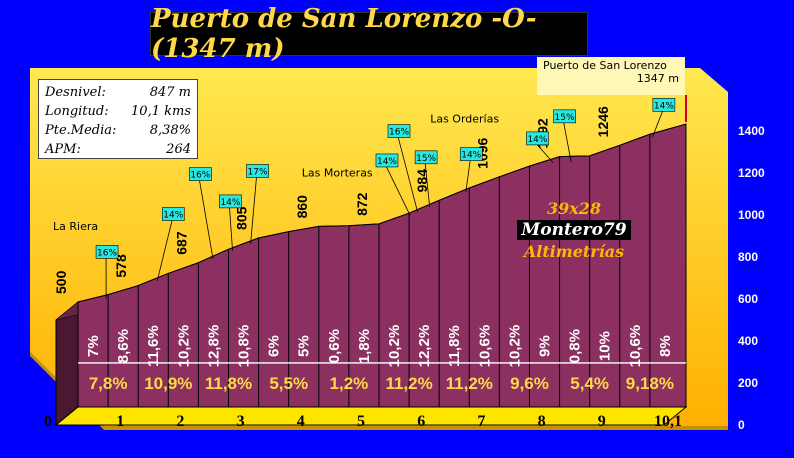  I want to click on profile-left-wall, so click(67, 363).